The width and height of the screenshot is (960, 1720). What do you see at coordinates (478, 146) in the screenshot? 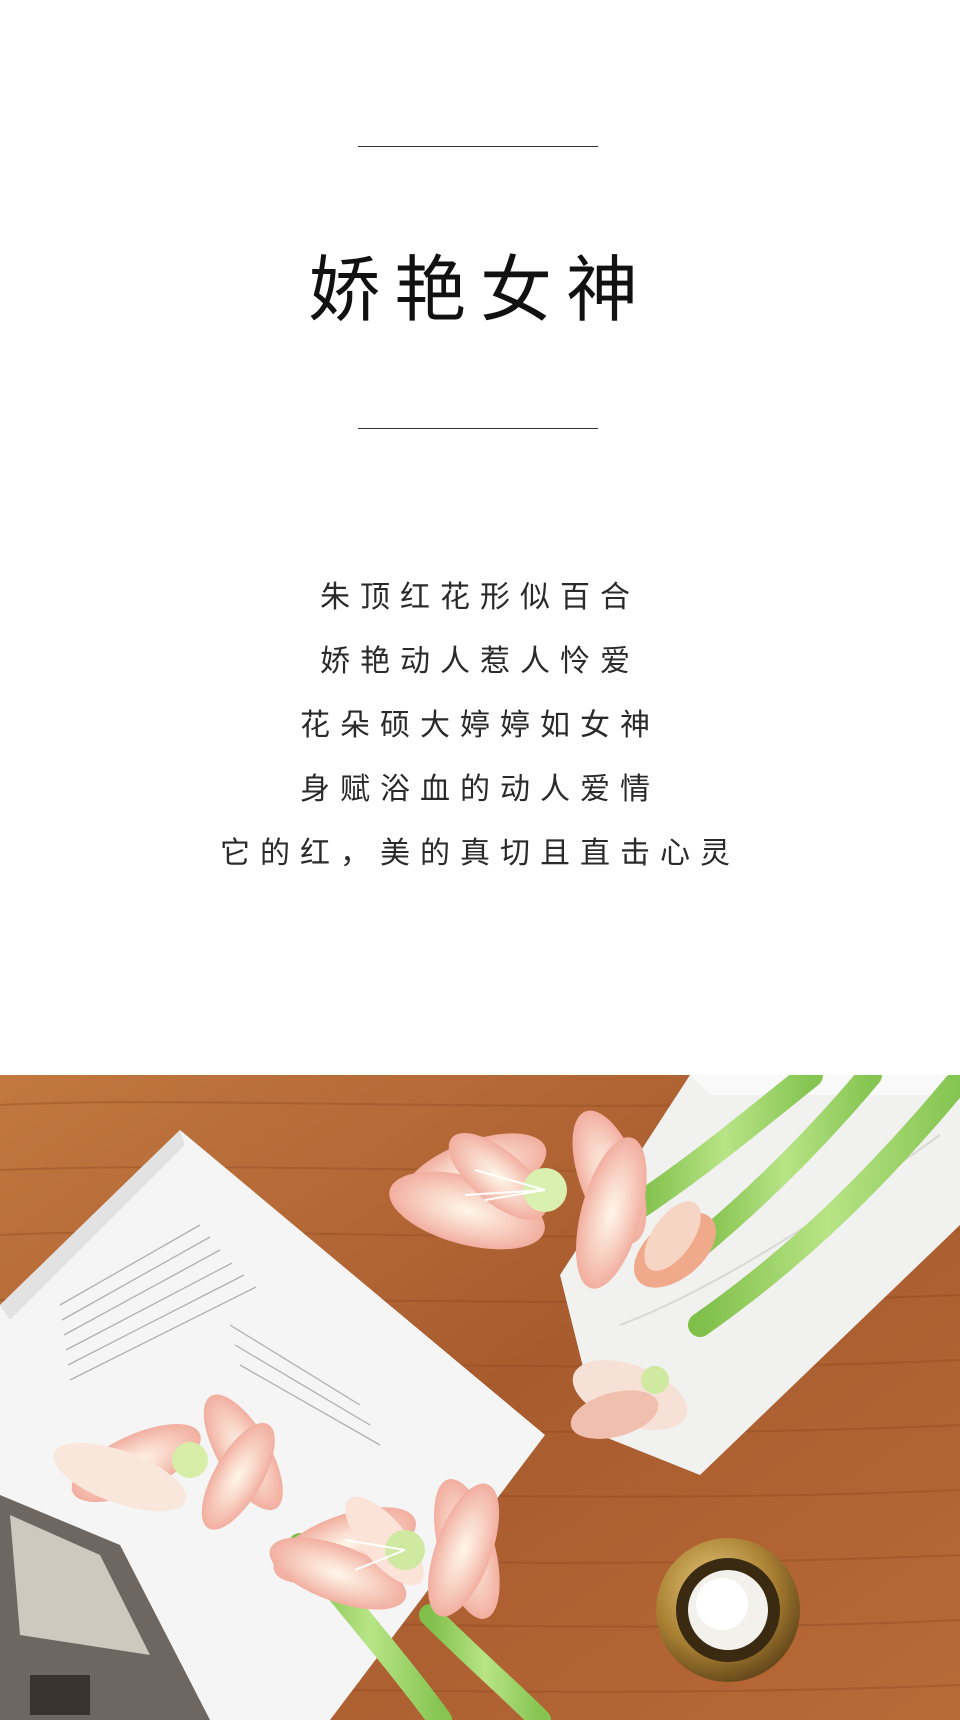
I see `top-divider` at bounding box center [478, 146].